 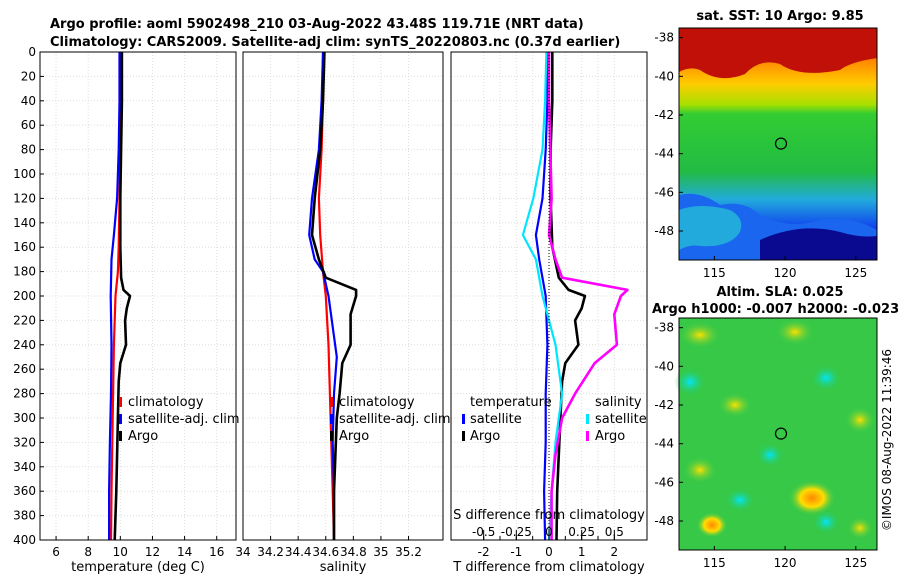 I want to click on legend-salinity-swatch, so click(x=587, y=402).